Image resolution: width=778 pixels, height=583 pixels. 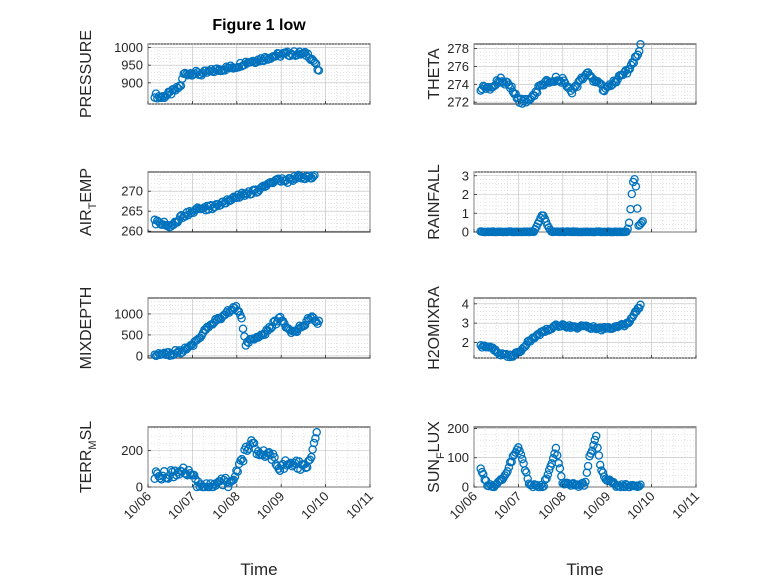 I want to click on subplot-rainfall: 0 1 2 3 RAINFALL, so click(x=561, y=202).